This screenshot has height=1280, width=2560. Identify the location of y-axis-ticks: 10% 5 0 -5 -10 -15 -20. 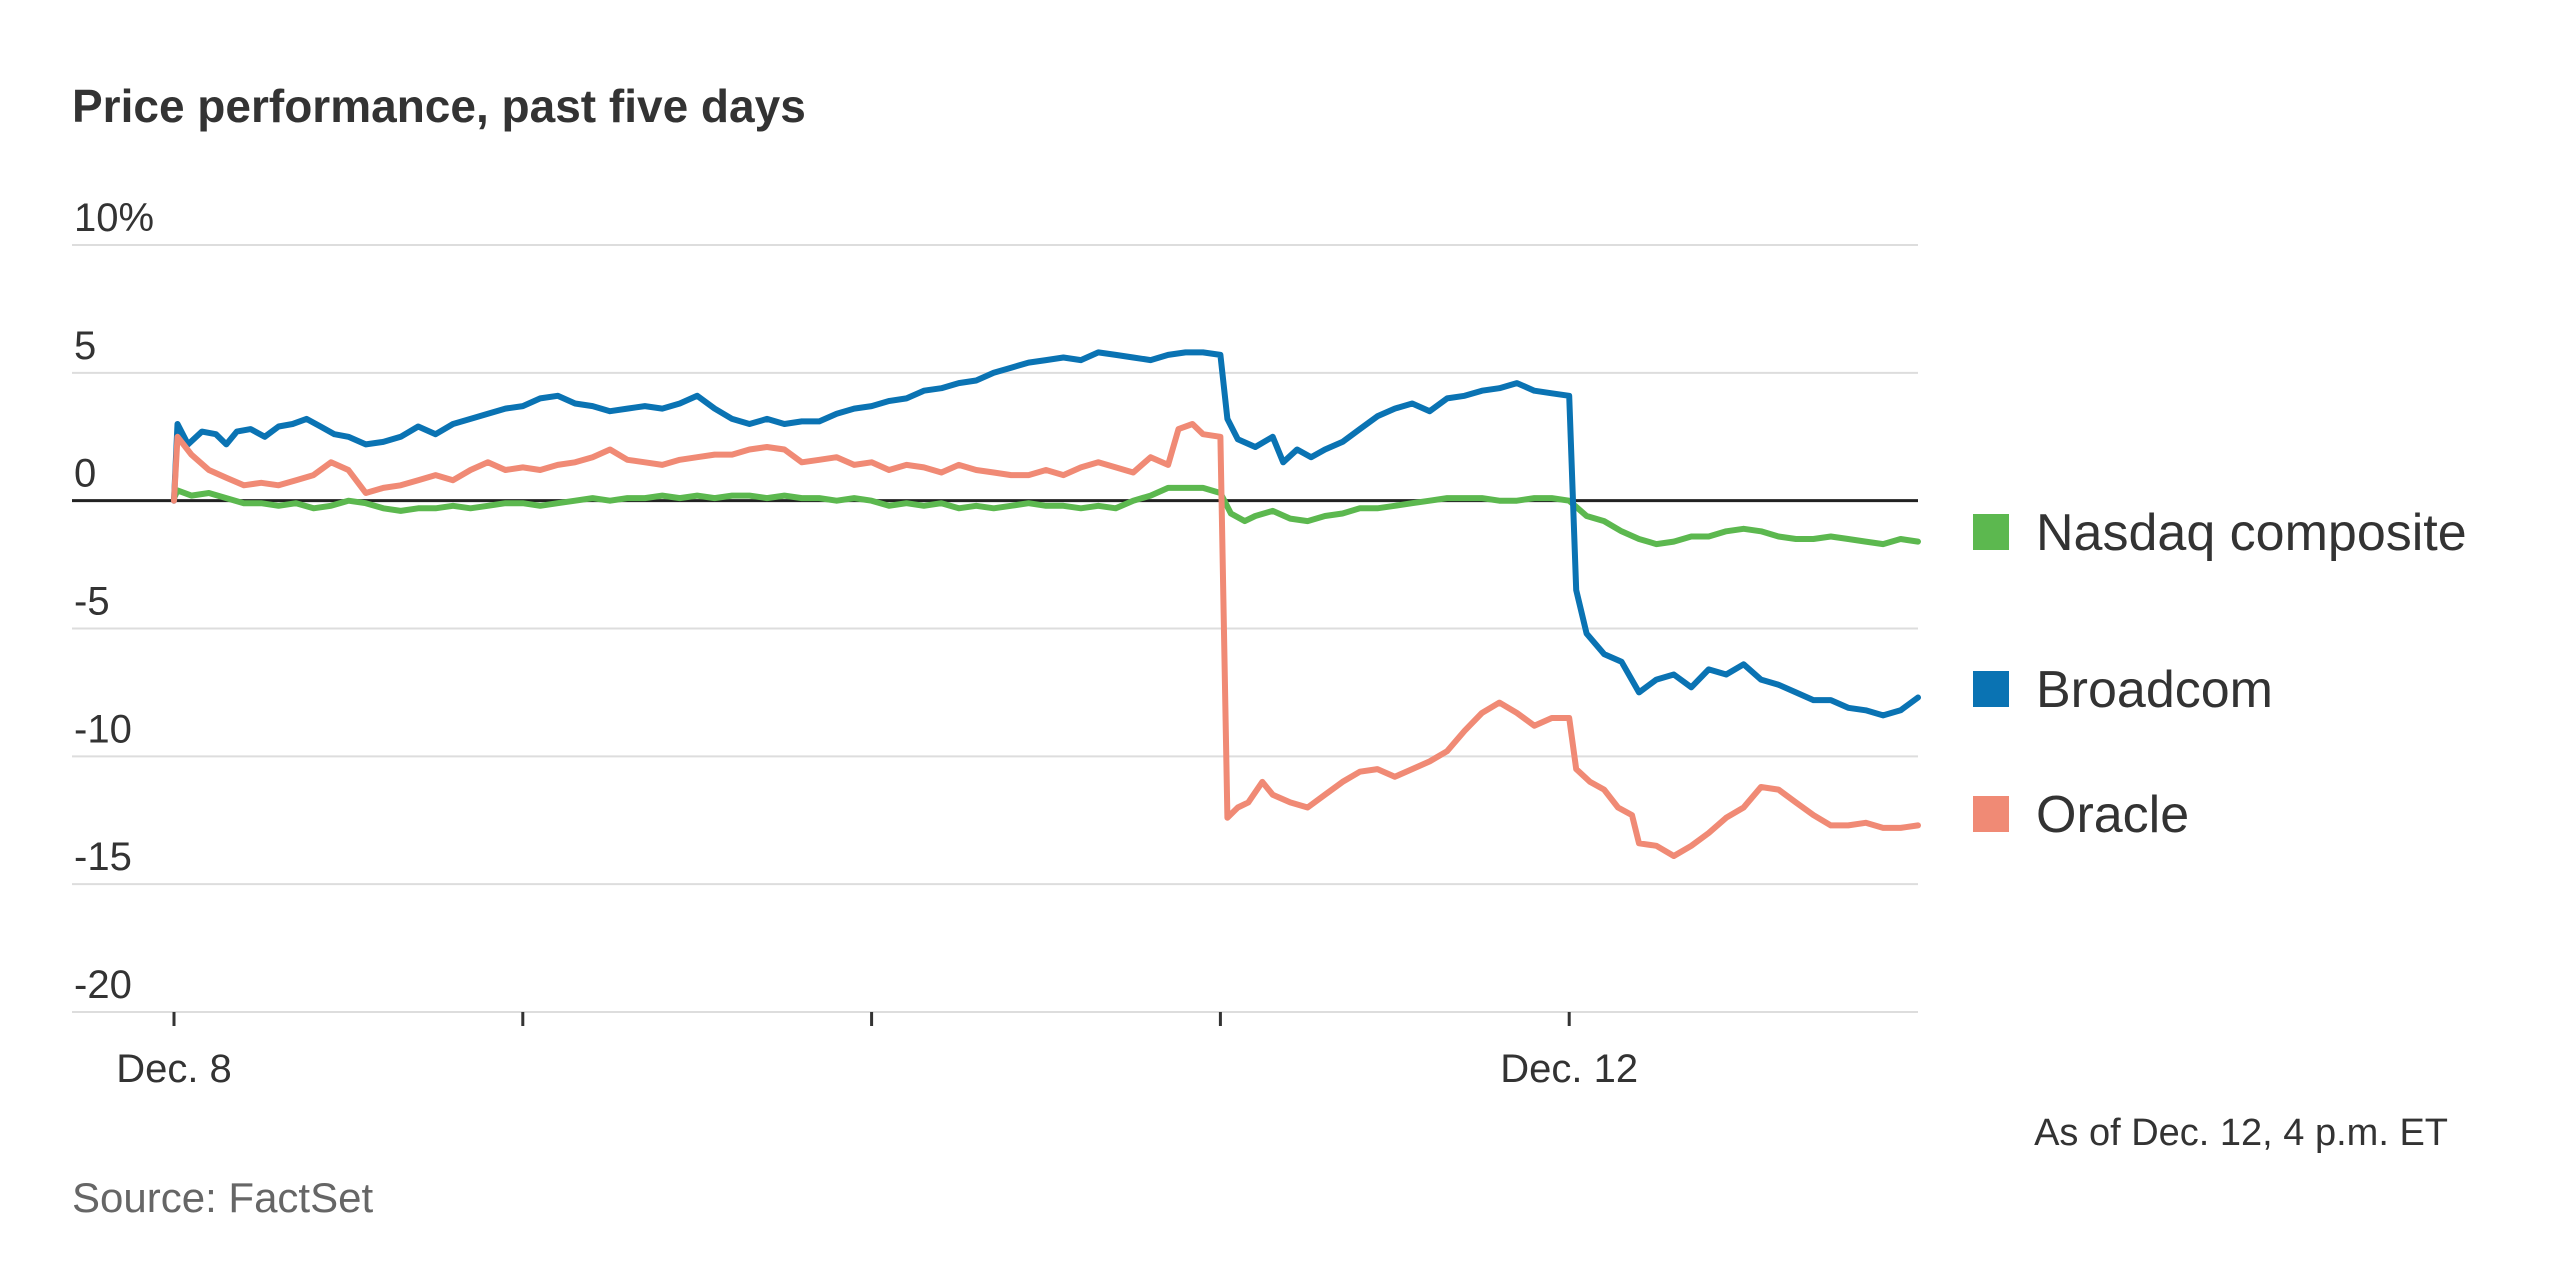
(114, 601).